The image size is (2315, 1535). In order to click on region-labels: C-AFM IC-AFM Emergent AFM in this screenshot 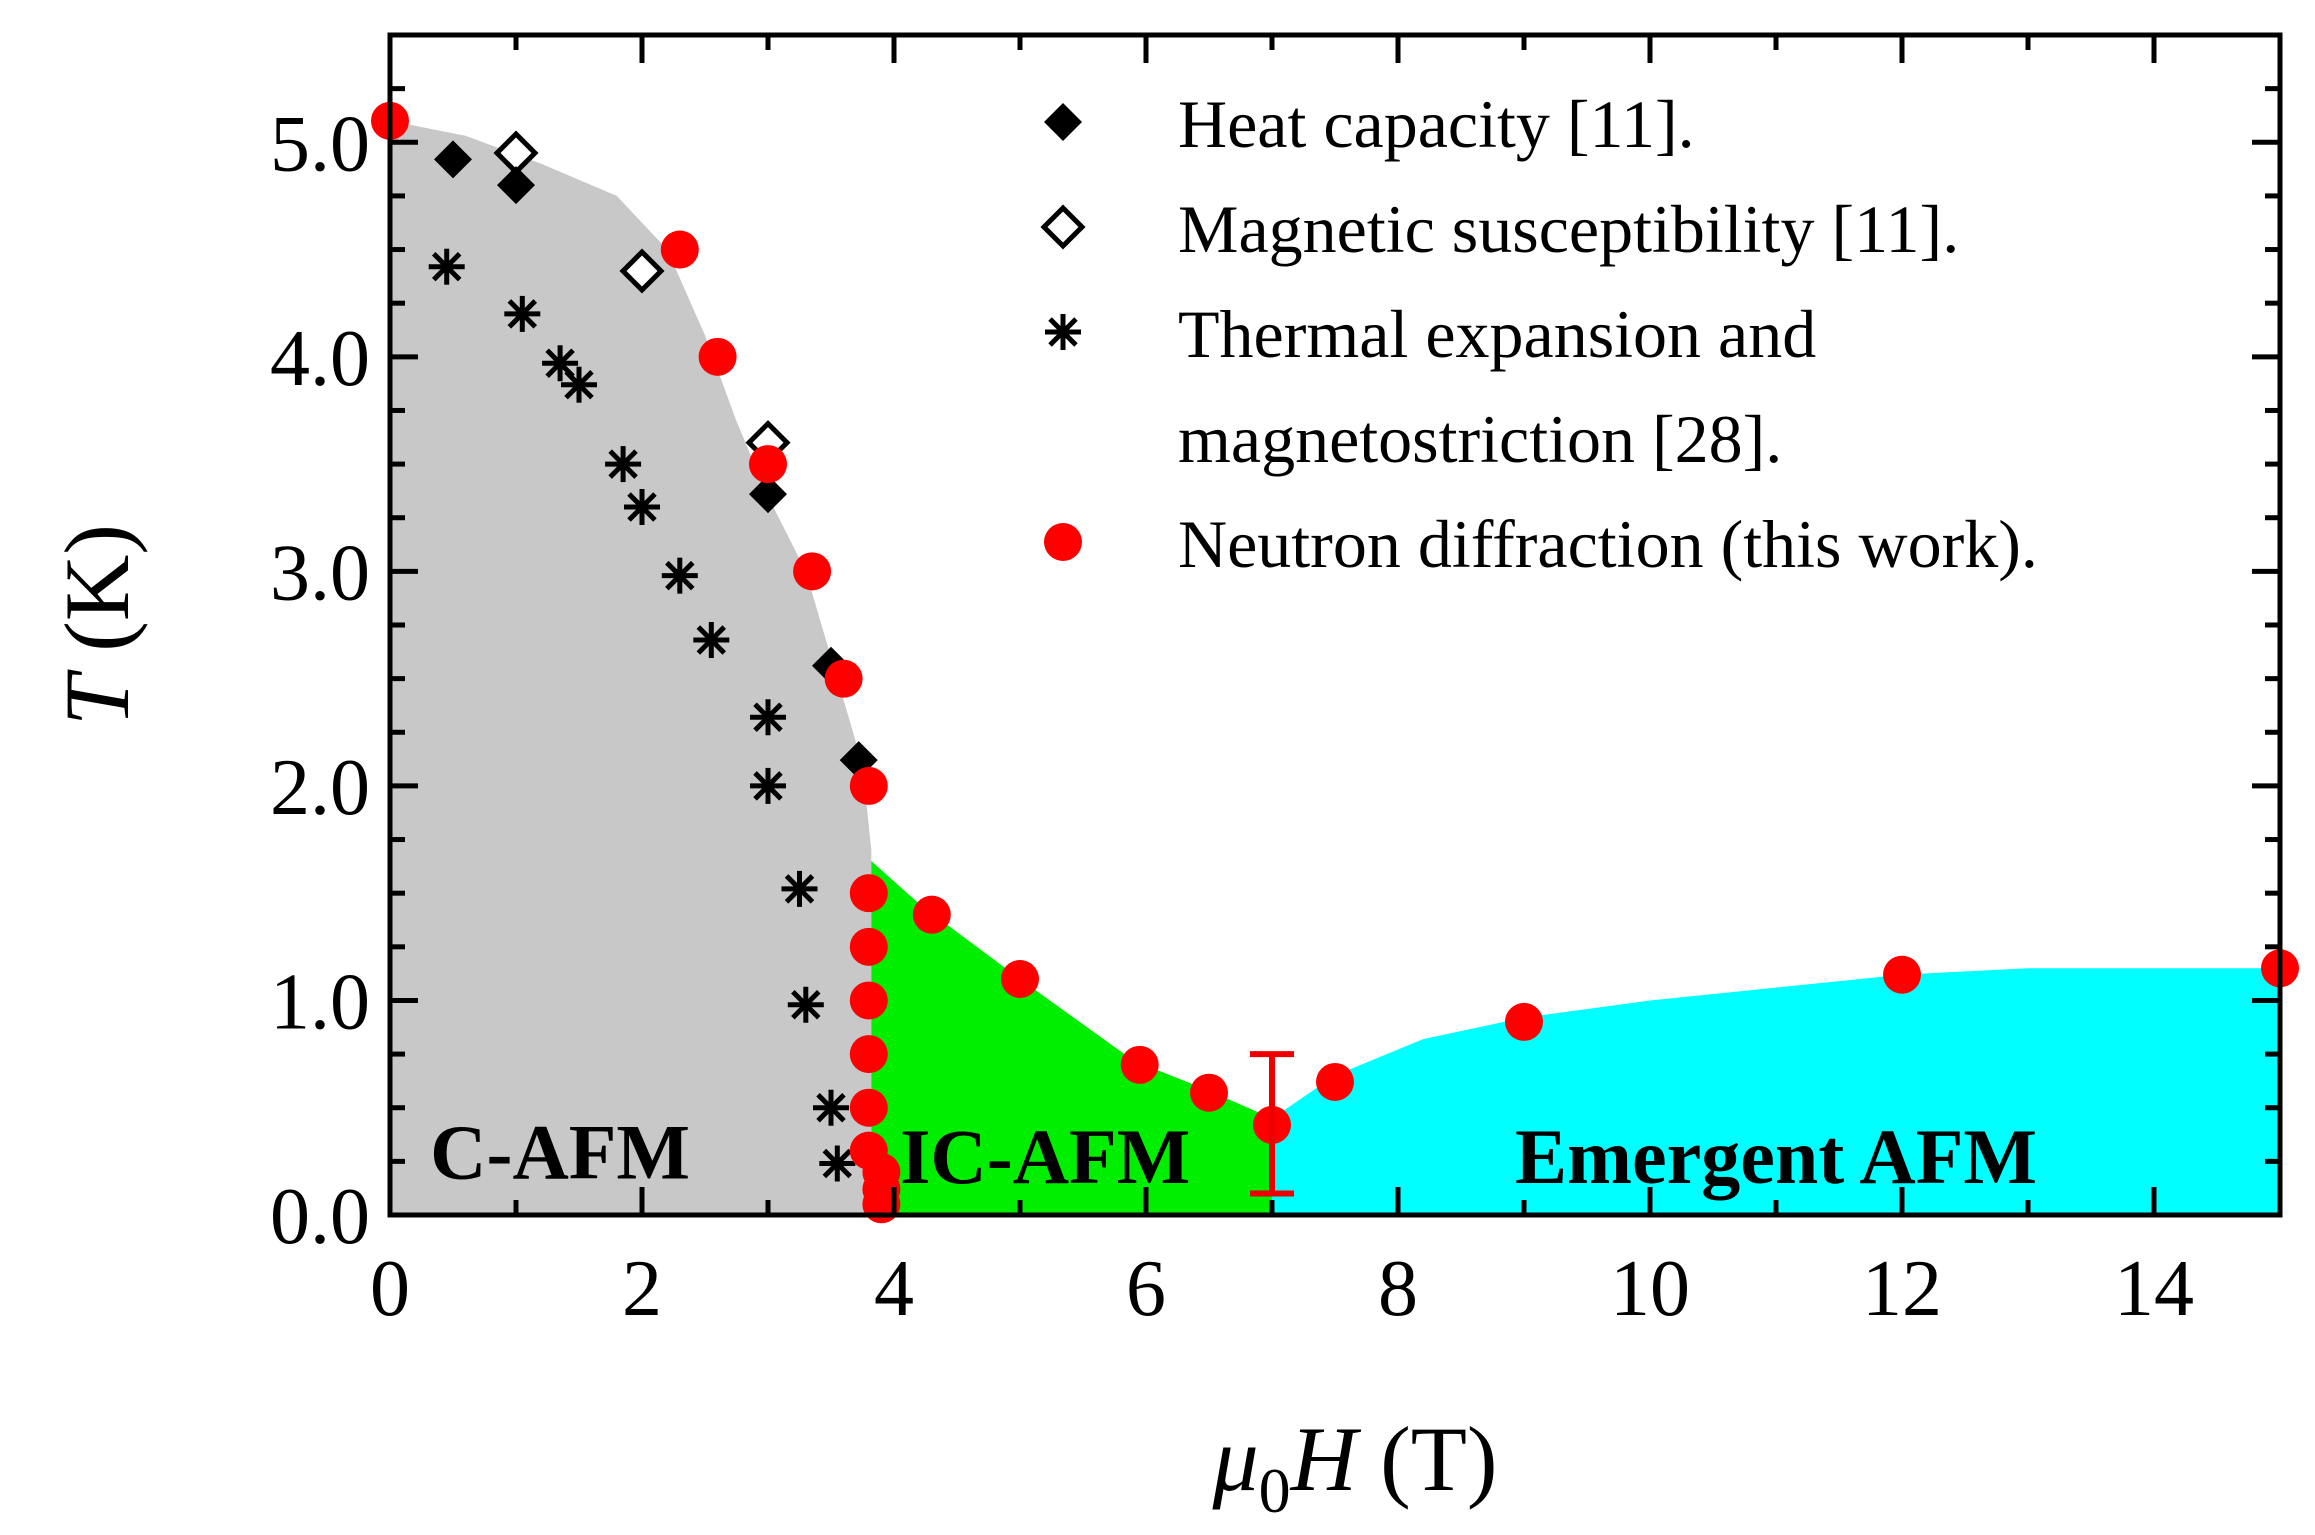, I will do `click(1233, 1154)`.